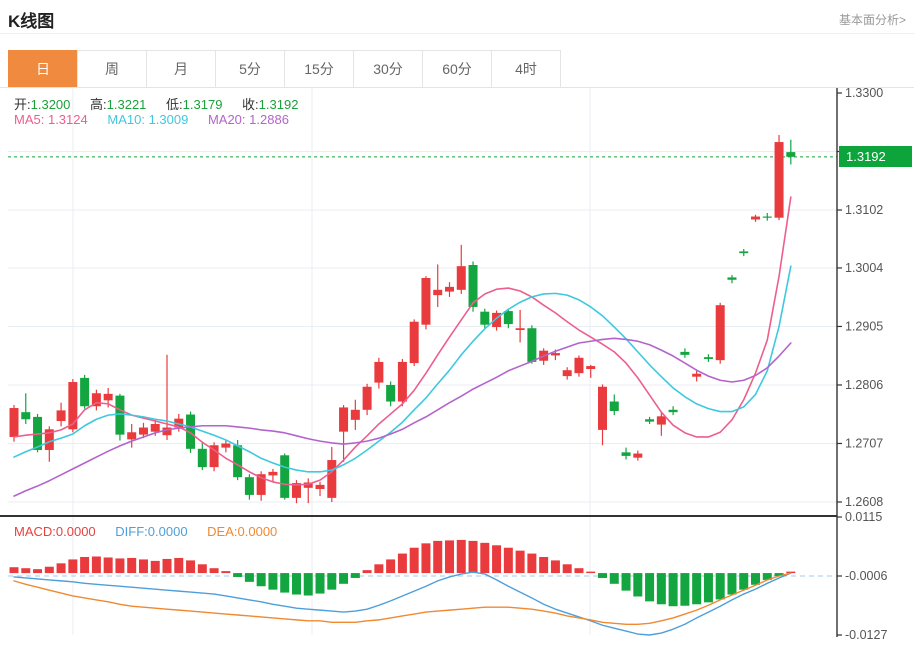 Image resolution: width=914 pixels, height=646 pixels. Describe the element at coordinates (864, 210) in the screenshot. I see `svg-text: 1.3102` at that location.